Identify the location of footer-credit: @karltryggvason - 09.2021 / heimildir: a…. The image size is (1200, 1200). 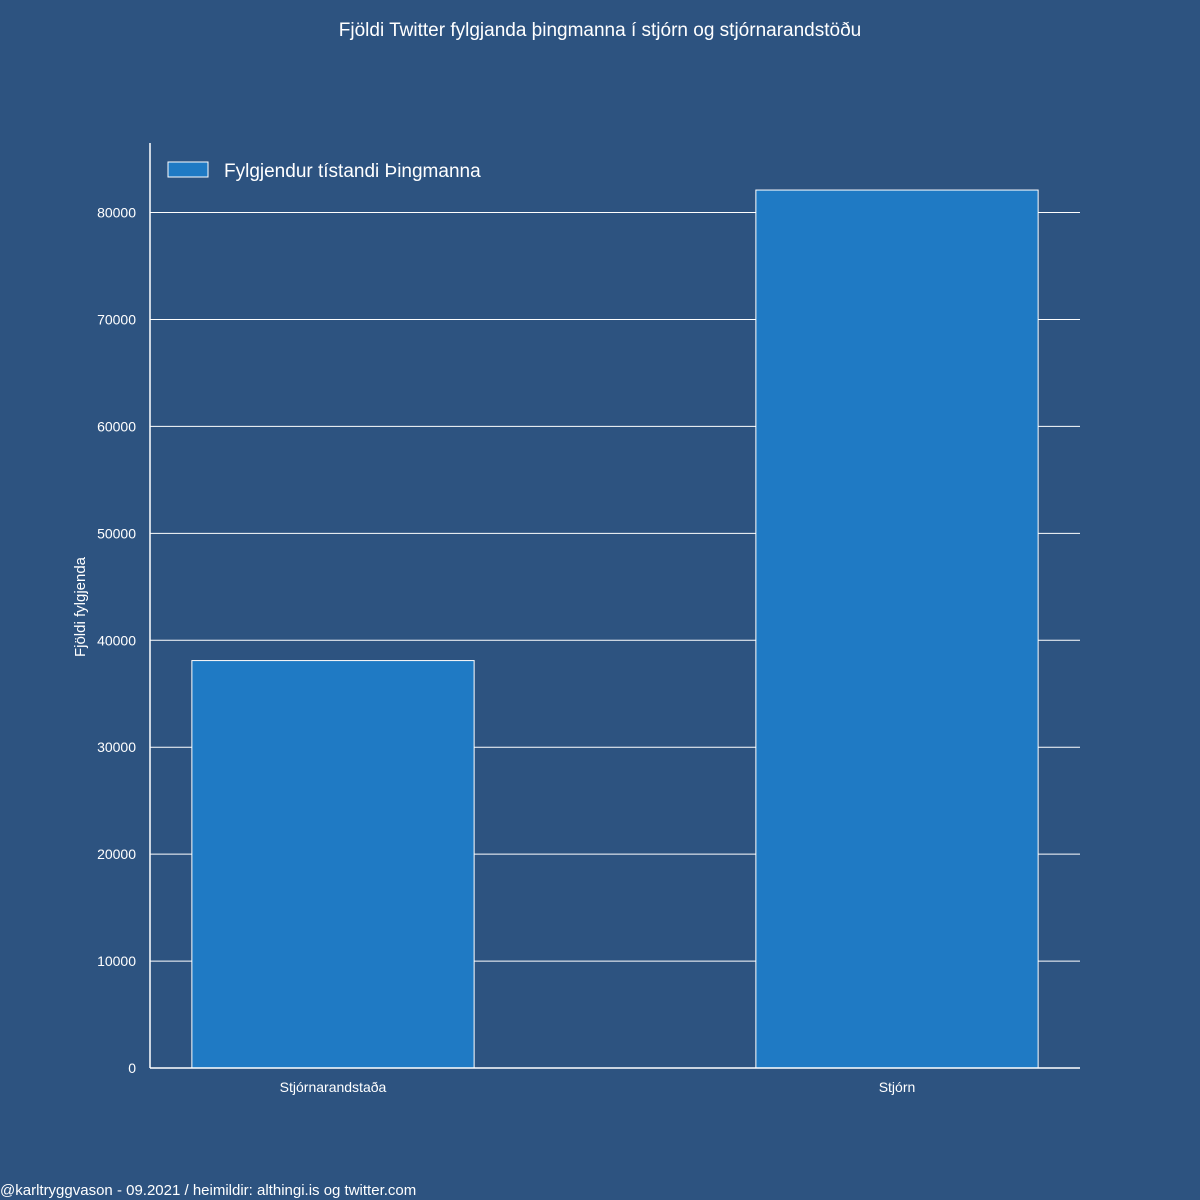
(208, 1190).